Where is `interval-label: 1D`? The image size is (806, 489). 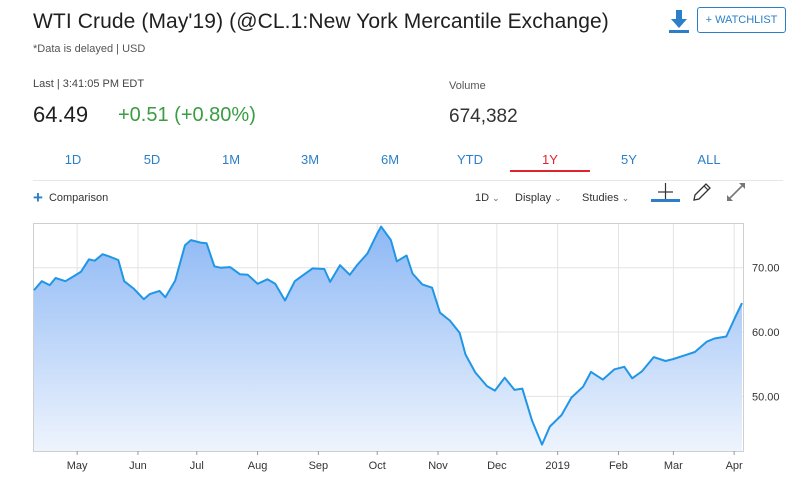
interval-label: 1D is located at coordinates (482, 198).